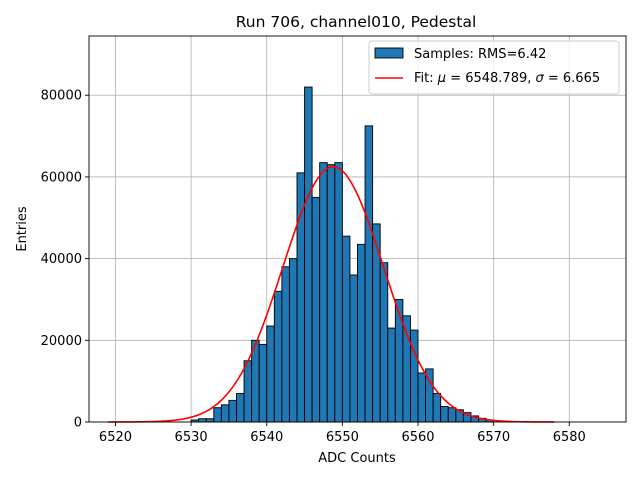  What do you see at coordinates (266, 437) in the screenshot?
I see `x-tick-label: 6540` at bounding box center [266, 437].